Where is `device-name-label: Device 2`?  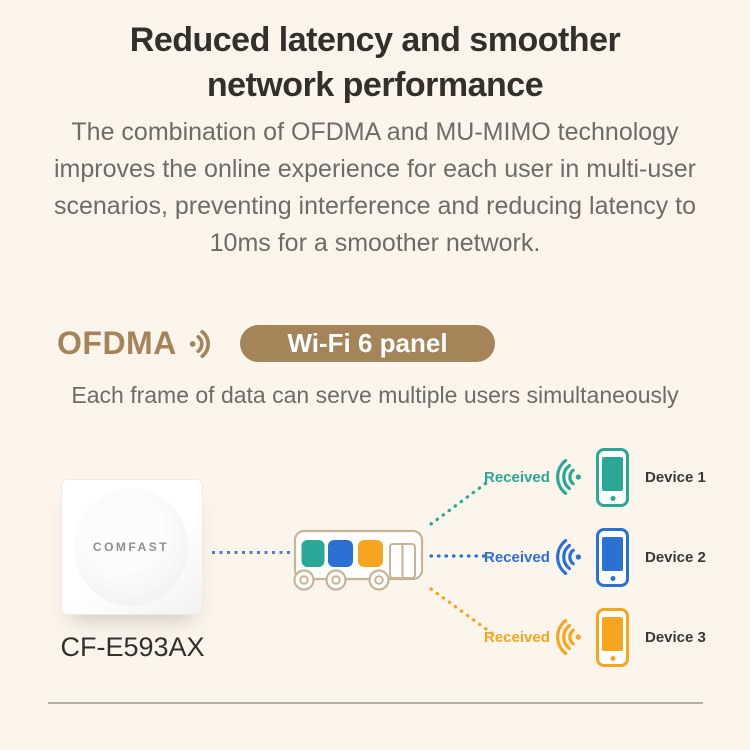
device-name-label: Device 2 is located at coordinates (675, 557).